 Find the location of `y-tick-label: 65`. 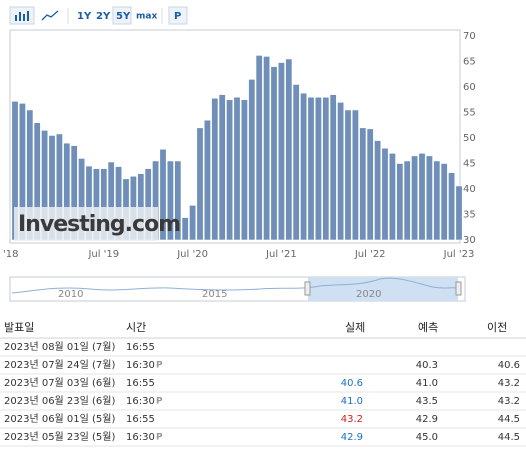

y-tick-label: 65 is located at coordinates (469, 62).